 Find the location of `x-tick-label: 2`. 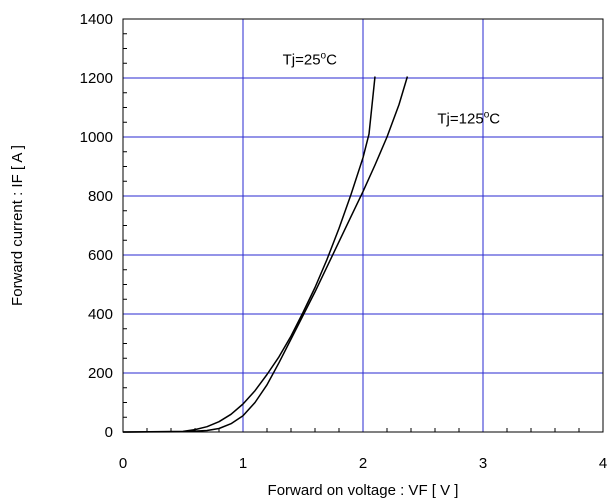

x-tick-label: 2 is located at coordinates (363, 463).